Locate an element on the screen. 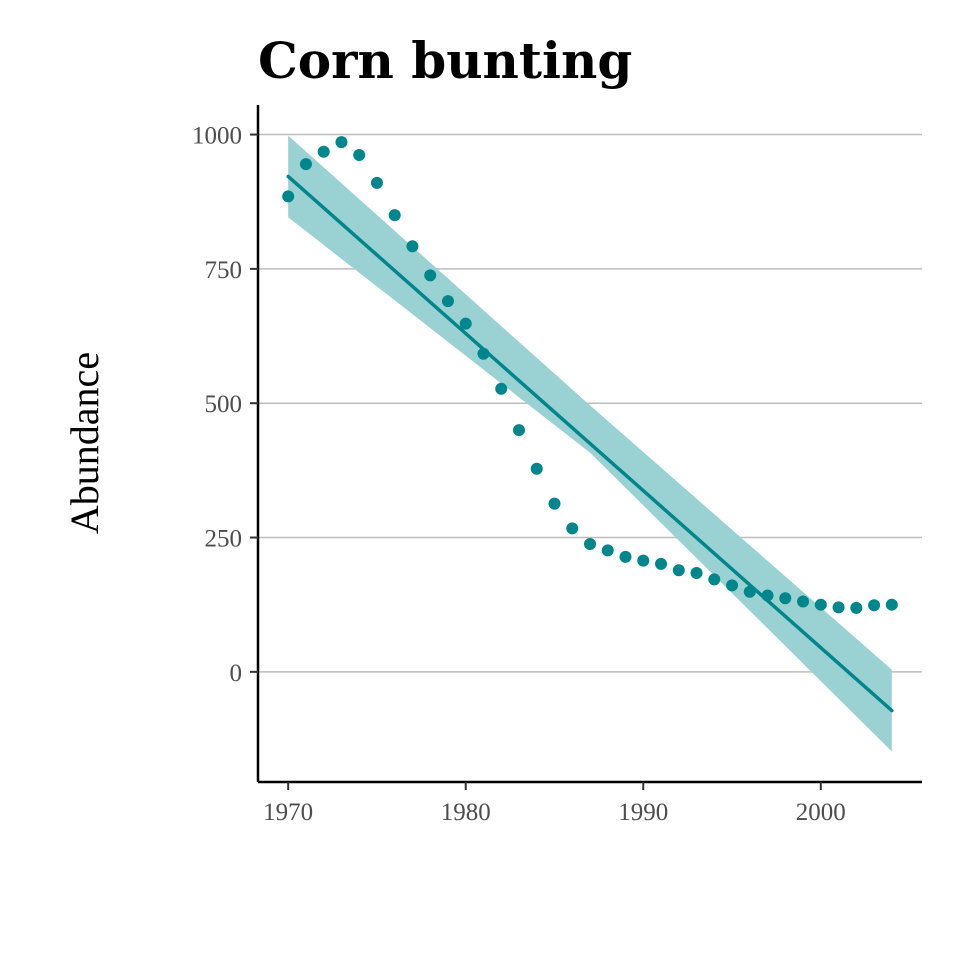  y-tick-label-0: 0 is located at coordinates (236, 673).